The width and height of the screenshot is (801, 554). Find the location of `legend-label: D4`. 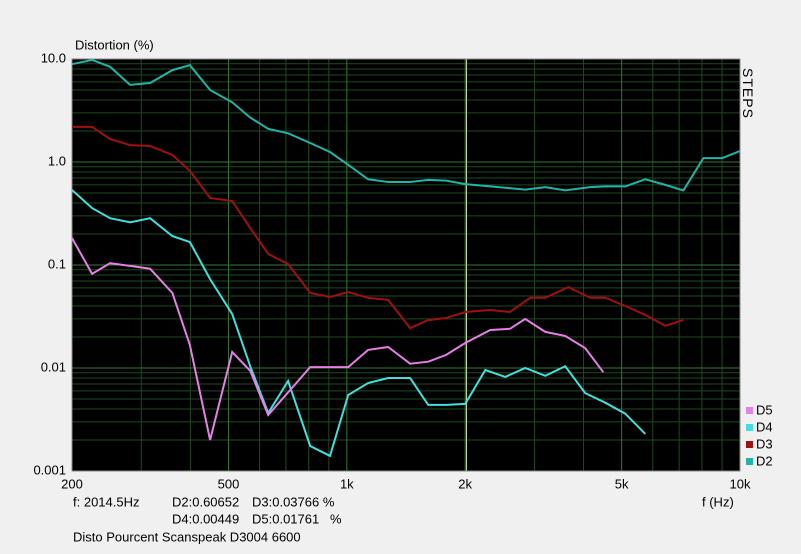

legend-label: D4 is located at coordinates (764, 426).